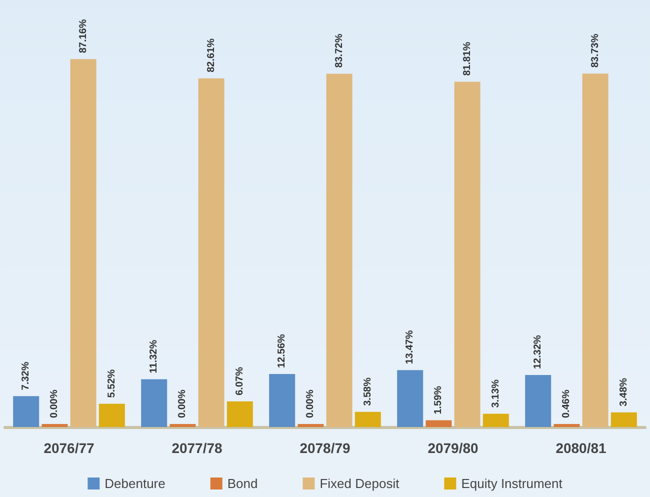  I want to click on data-label: 87.16%, so click(83, 36).